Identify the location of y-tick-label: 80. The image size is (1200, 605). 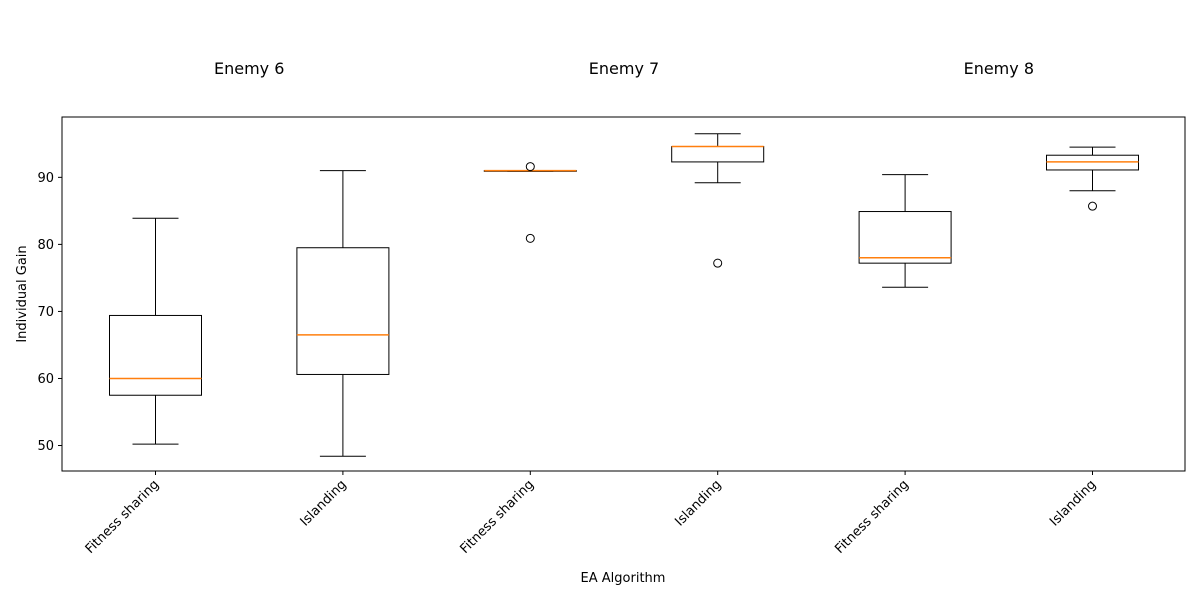
(45, 245).